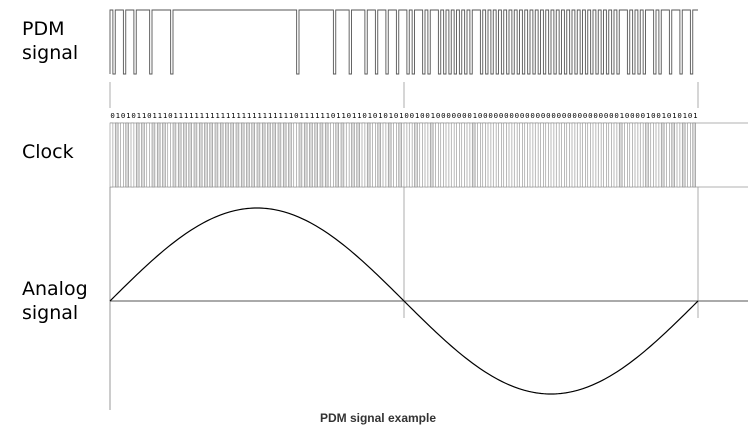  Describe the element at coordinates (378, 418) in the screenshot. I see `figure-caption: PDM signal example` at that location.